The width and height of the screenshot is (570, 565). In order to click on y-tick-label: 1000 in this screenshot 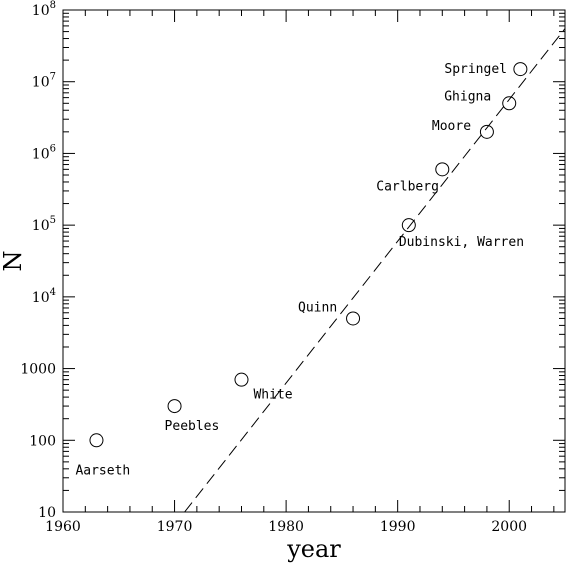, I will do `click(38, 370)`.